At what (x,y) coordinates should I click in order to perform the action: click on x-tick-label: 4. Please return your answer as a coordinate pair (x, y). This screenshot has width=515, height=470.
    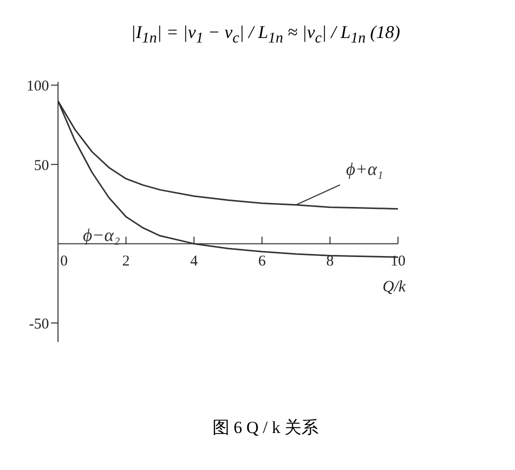
    Looking at the image, I should click on (194, 261).